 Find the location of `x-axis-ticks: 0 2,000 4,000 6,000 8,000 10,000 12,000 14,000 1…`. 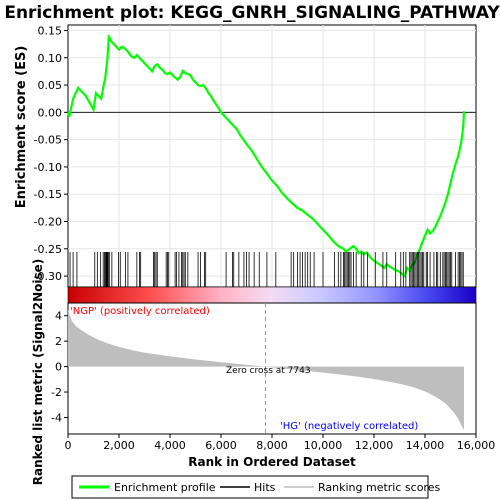

x-axis-ticks: 0 2,000 4,000 6,000 8,000 10,000 12,000 14,000 1… is located at coordinates (280, 443).